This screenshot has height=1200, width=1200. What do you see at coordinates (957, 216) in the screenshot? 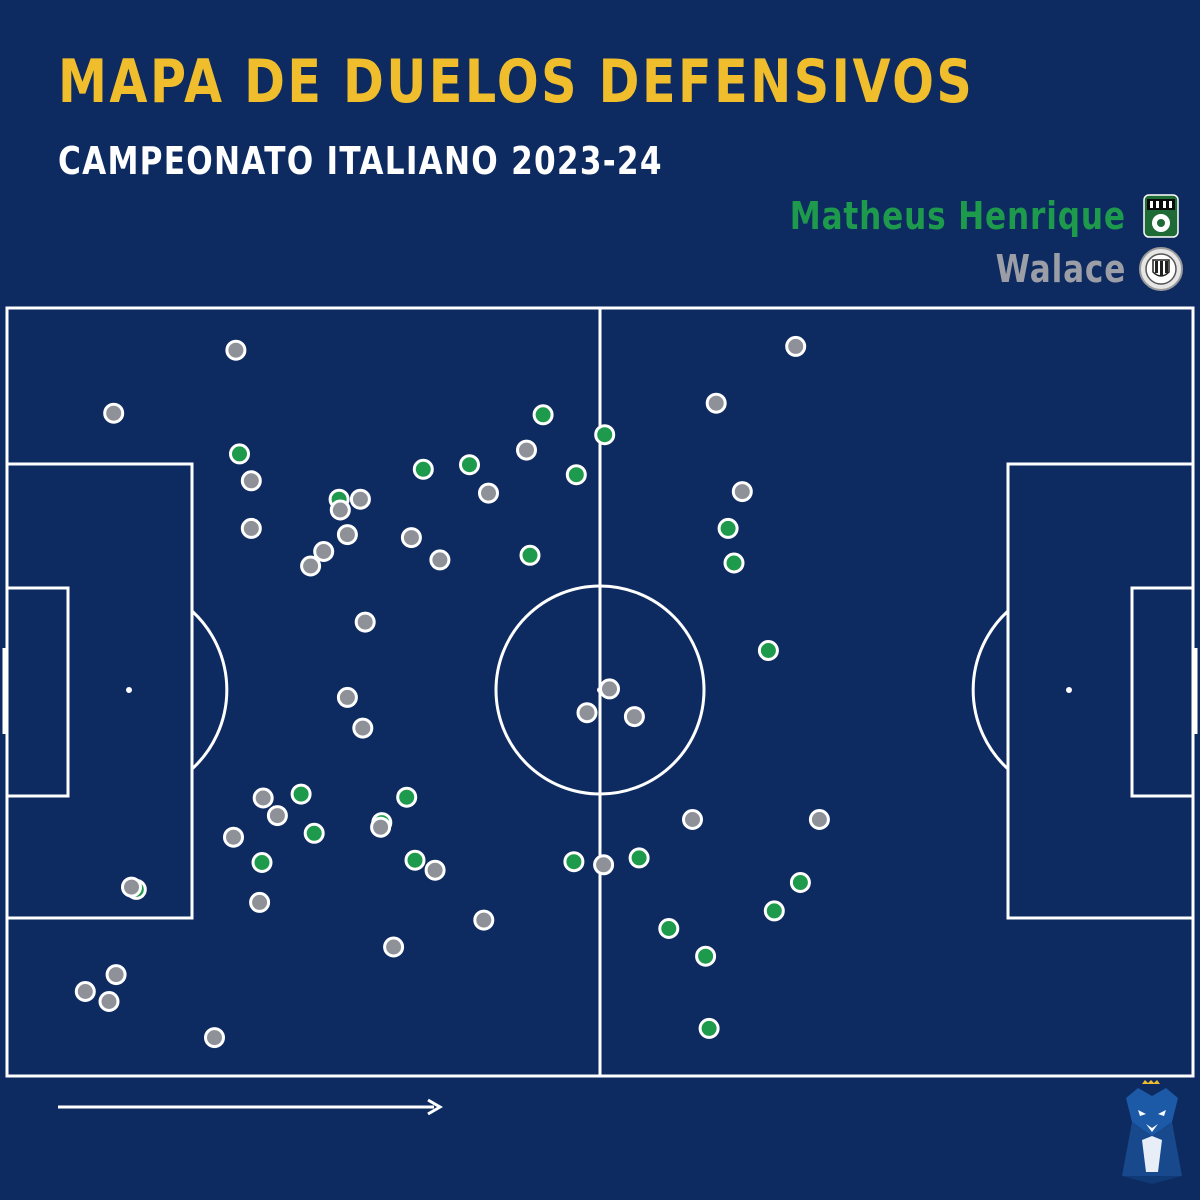
I see `legend-label-matheus: Matheus Henrique` at bounding box center [957, 216].